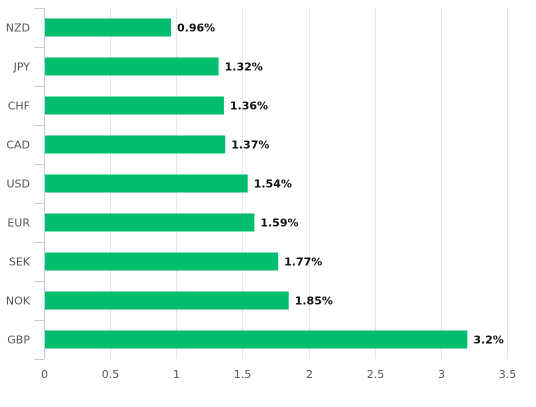 Image resolution: width=536 pixels, height=407 pixels. I want to click on x-tick-label: 1.5, so click(243, 374).